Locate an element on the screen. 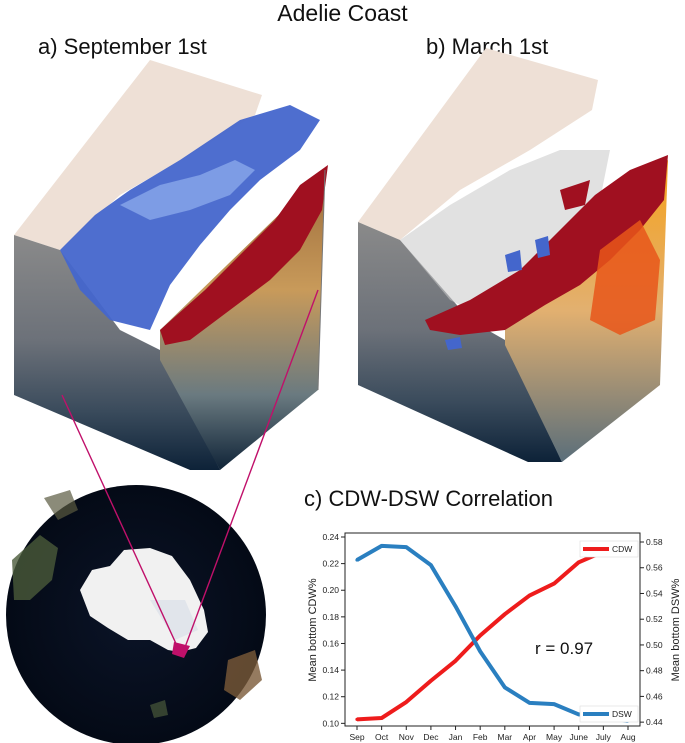 This screenshot has height=743, width=685. left-tick-label: 0.24 is located at coordinates (330, 537).